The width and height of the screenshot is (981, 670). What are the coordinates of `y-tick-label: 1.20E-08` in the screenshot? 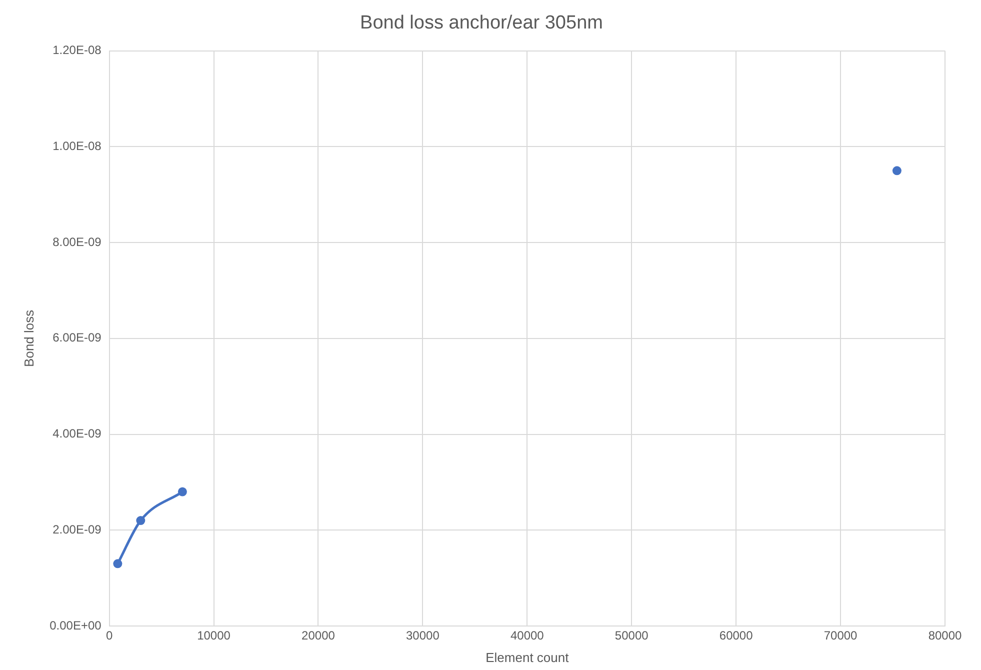 It's located at (77, 50).